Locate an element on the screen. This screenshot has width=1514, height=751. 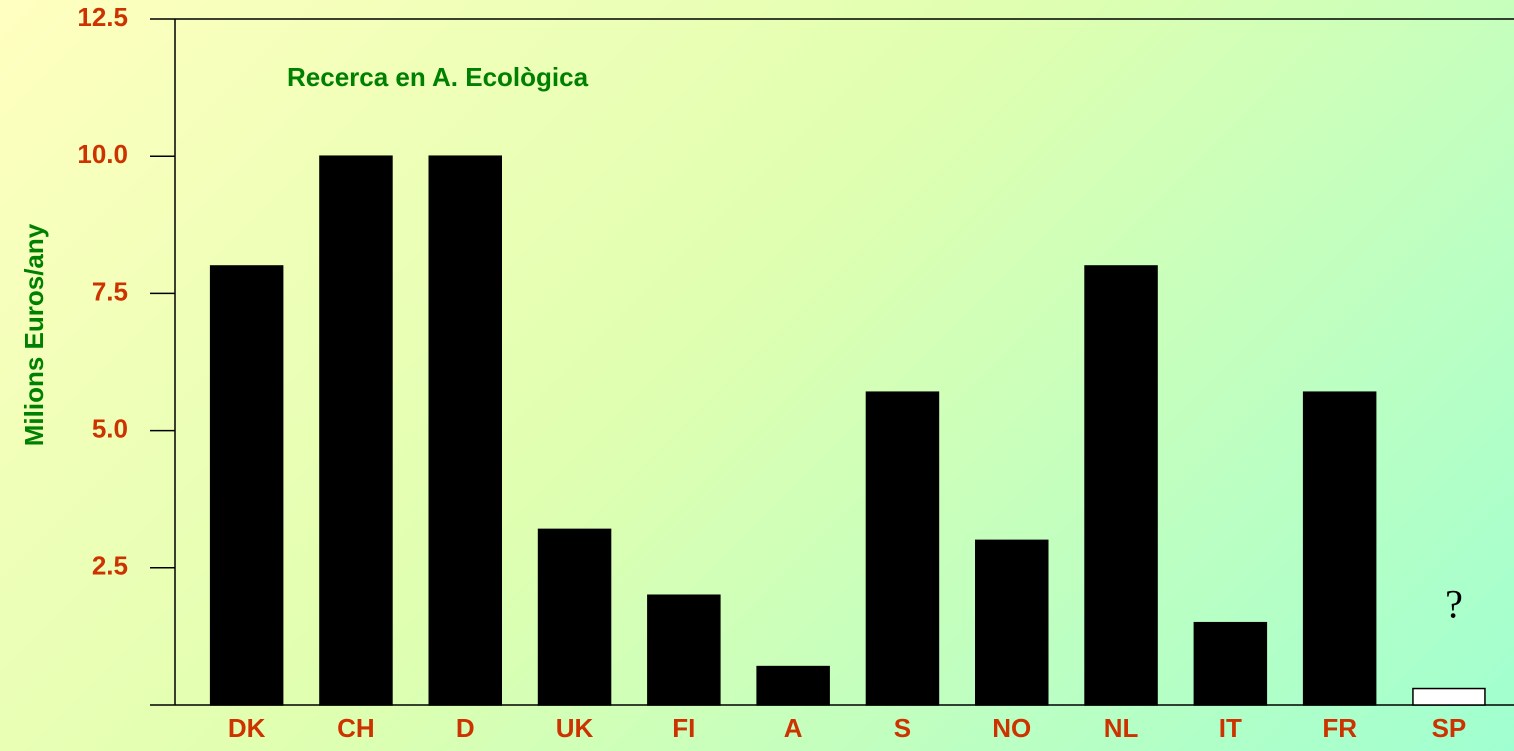
x-tick-label: UK is located at coordinates (575, 728).